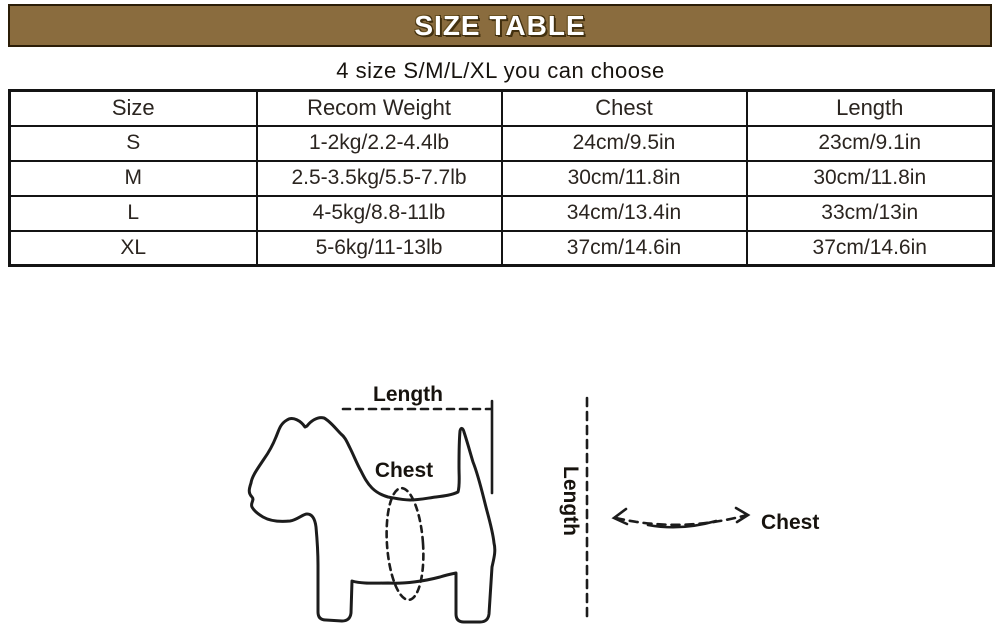  I want to click on cell-length: 30cm/11.8in, so click(870, 178).